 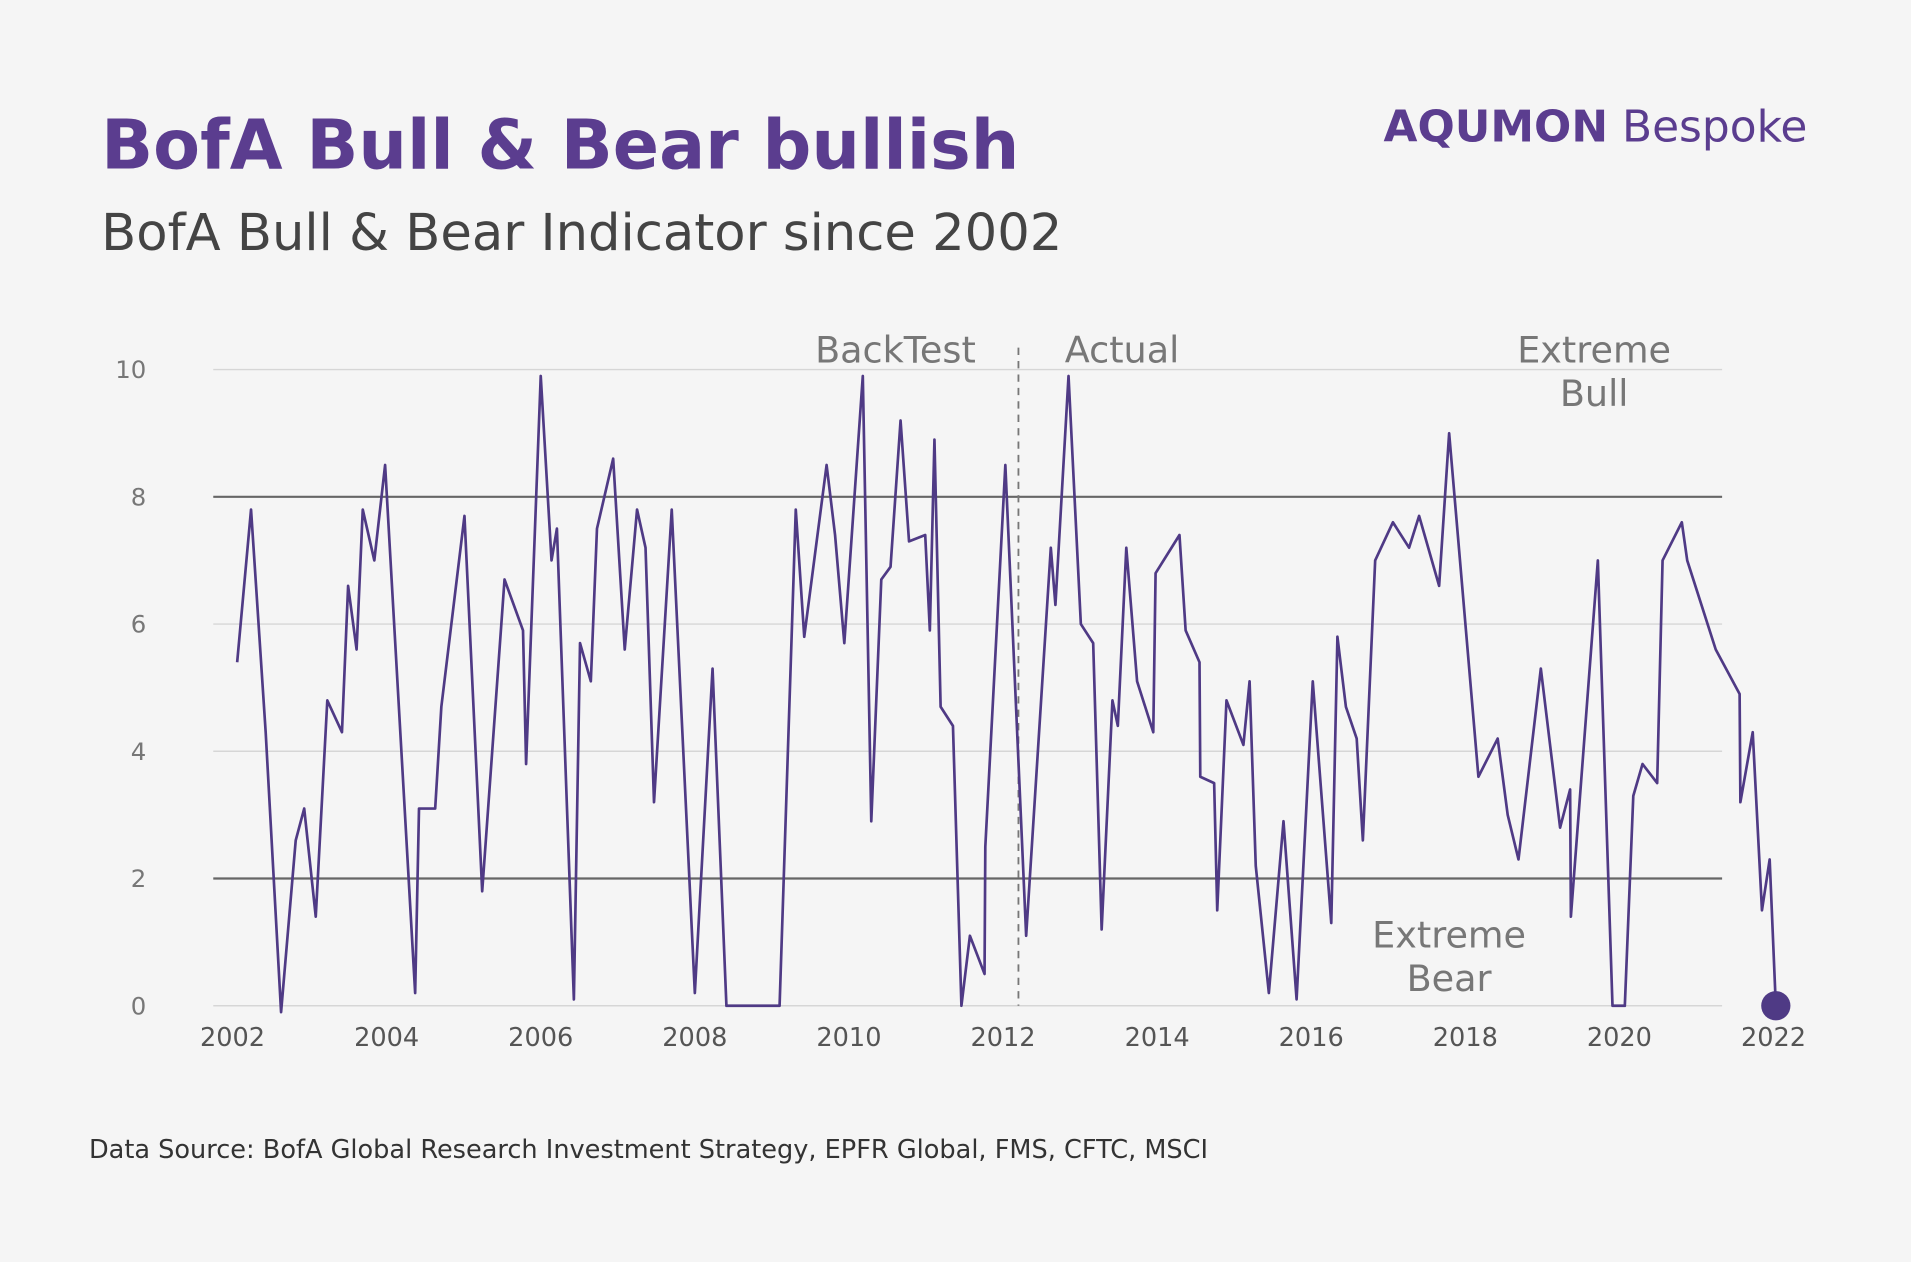 I want to click on x-tick-label: 2022, so click(x=1773, y=1038).